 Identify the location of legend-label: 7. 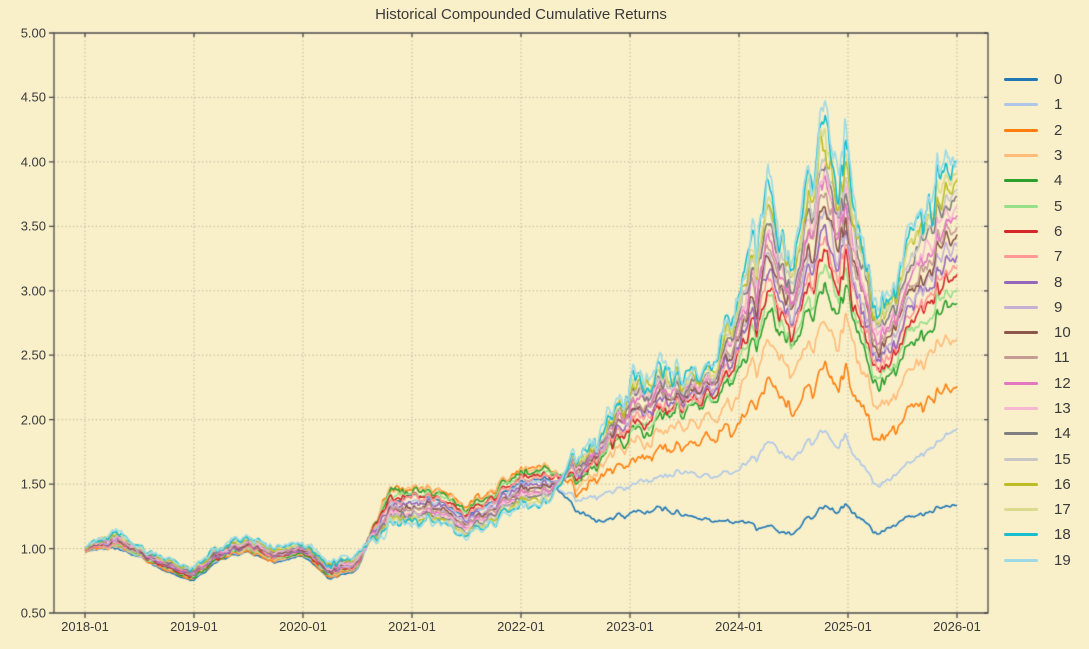
(1058, 257).